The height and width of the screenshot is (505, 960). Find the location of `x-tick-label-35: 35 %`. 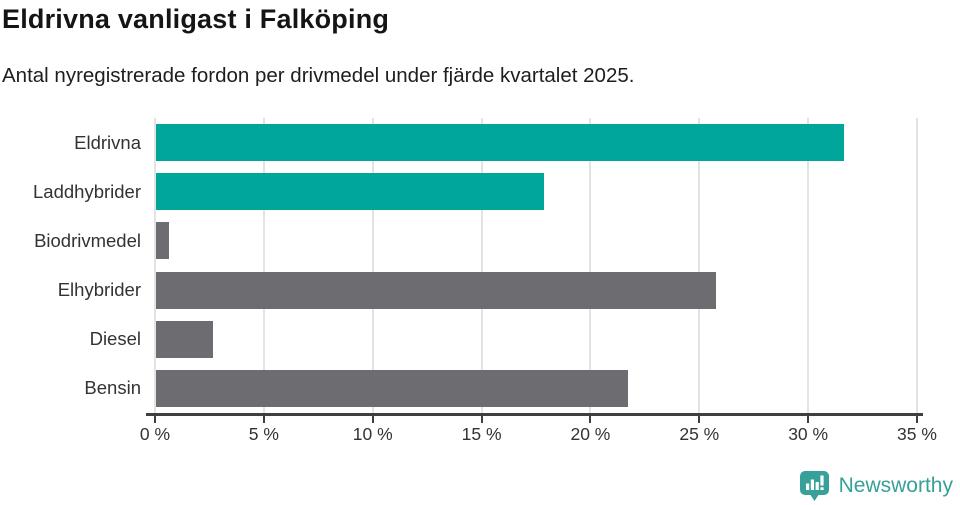

x-tick-label-35: 35 % is located at coordinates (917, 434).